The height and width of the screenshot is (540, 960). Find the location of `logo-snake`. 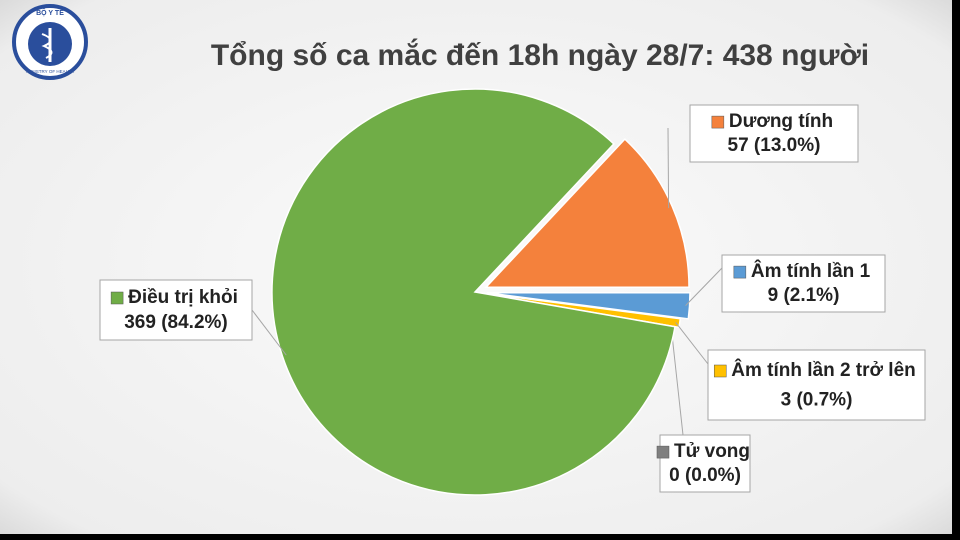

logo-snake is located at coordinates (47, 46).